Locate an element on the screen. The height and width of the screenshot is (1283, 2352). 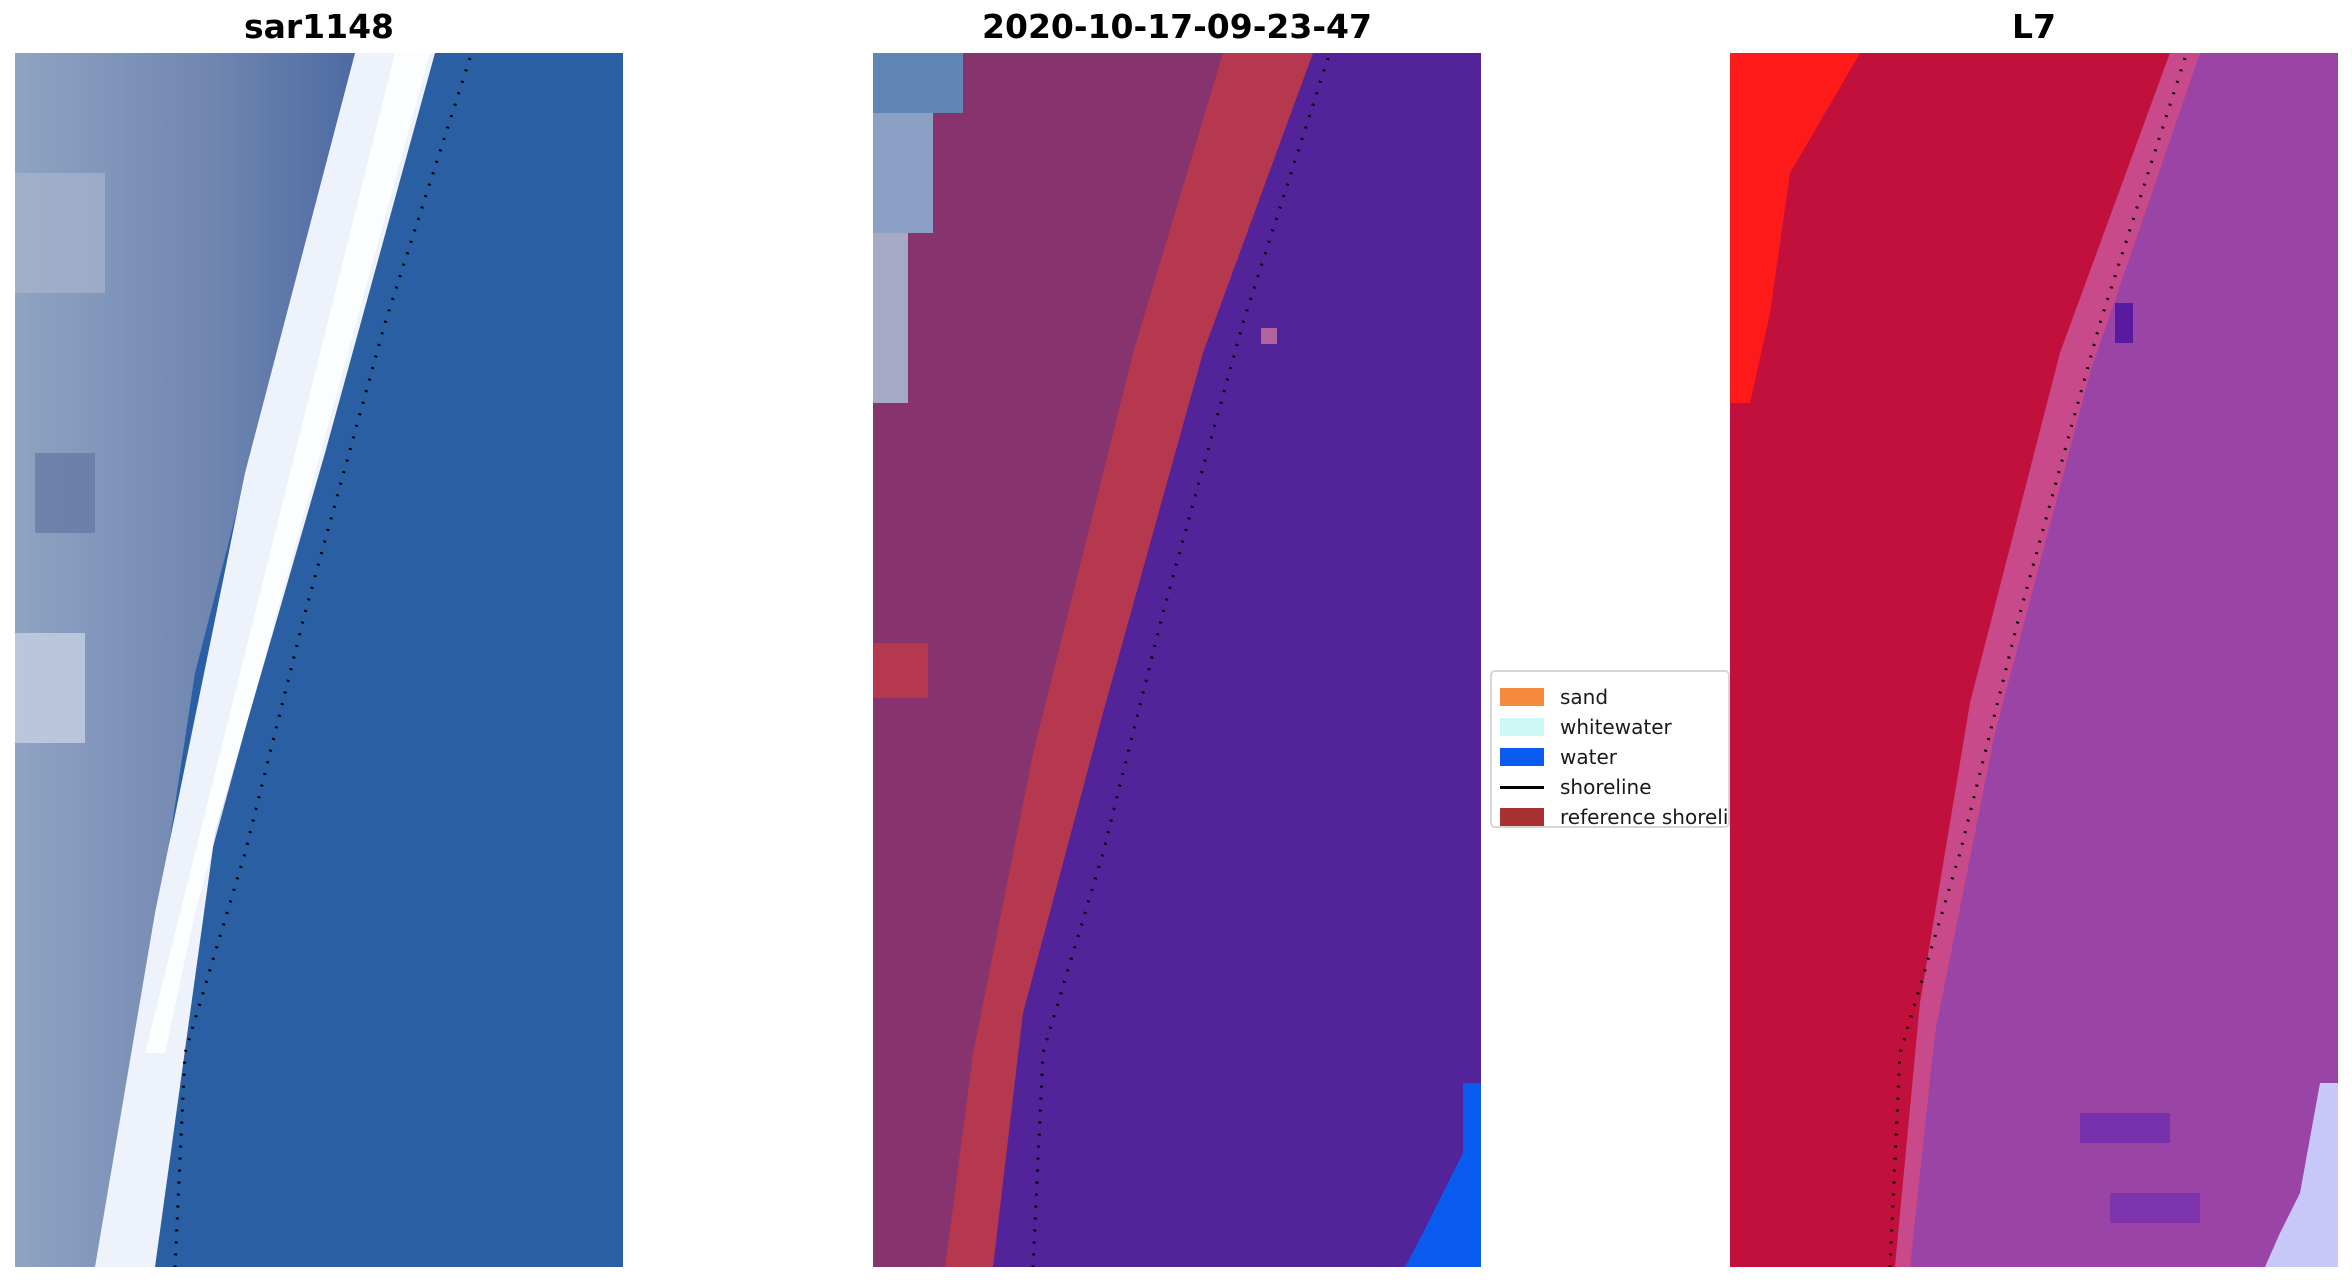
legend-item-whitewater: whitewater is located at coordinates (1586, 727).